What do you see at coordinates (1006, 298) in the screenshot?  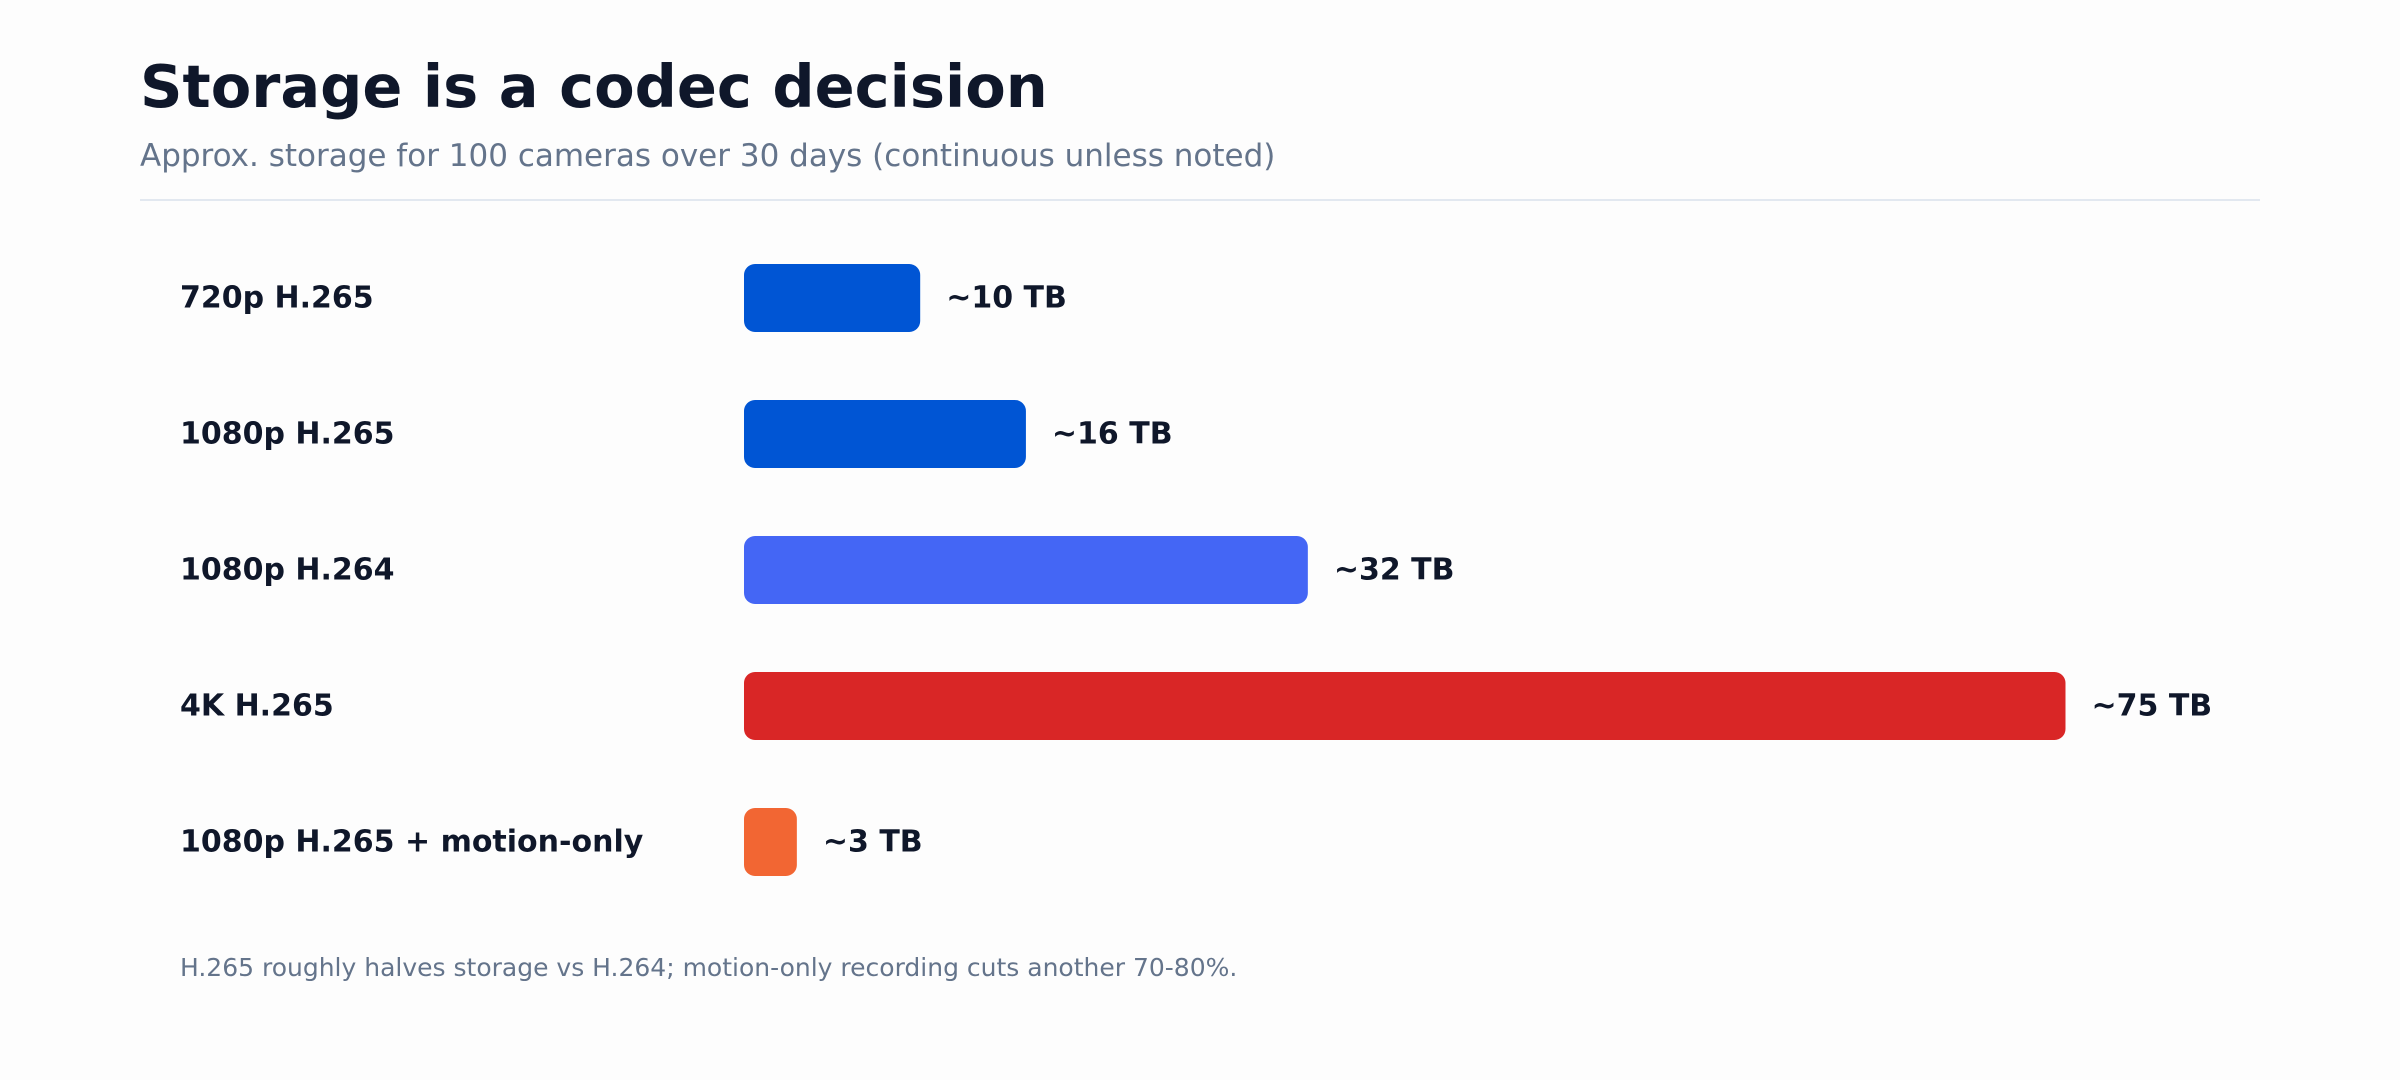 I see `value-label: ~10 TB` at bounding box center [1006, 298].